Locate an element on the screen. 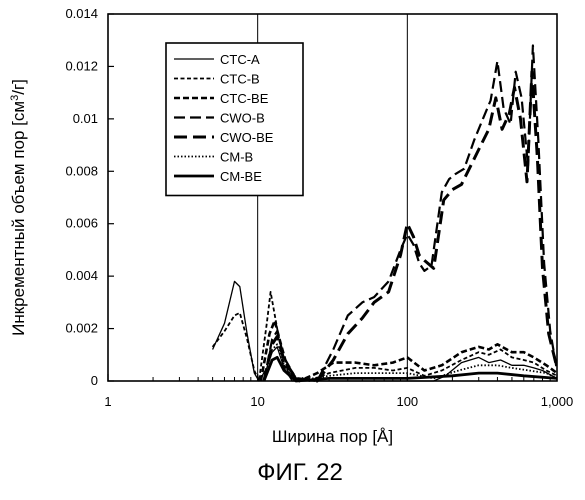 This screenshot has height=500, width=585. legend-label-ctc-a: CTC-A is located at coordinates (240, 59).